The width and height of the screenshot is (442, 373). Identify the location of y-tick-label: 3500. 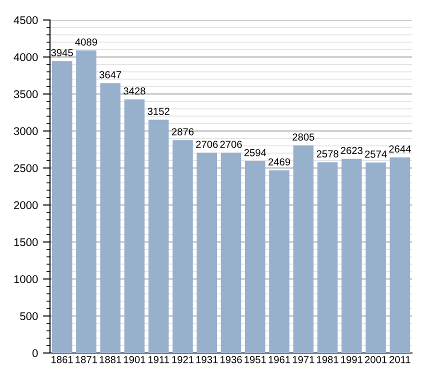
(26, 94).